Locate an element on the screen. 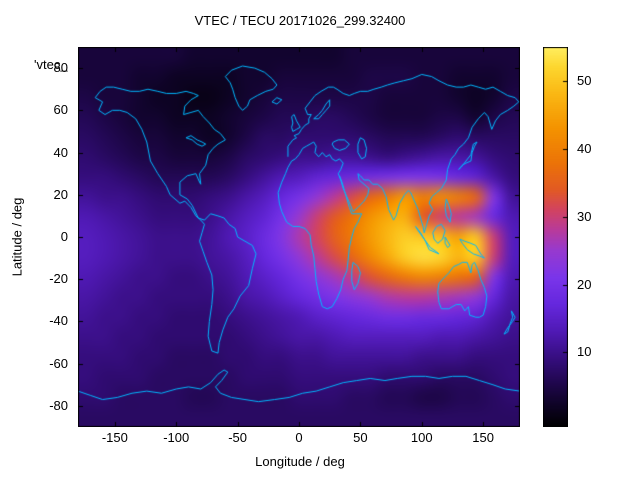  y-axis-label: Latitude / deg is located at coordinates (17, 237).